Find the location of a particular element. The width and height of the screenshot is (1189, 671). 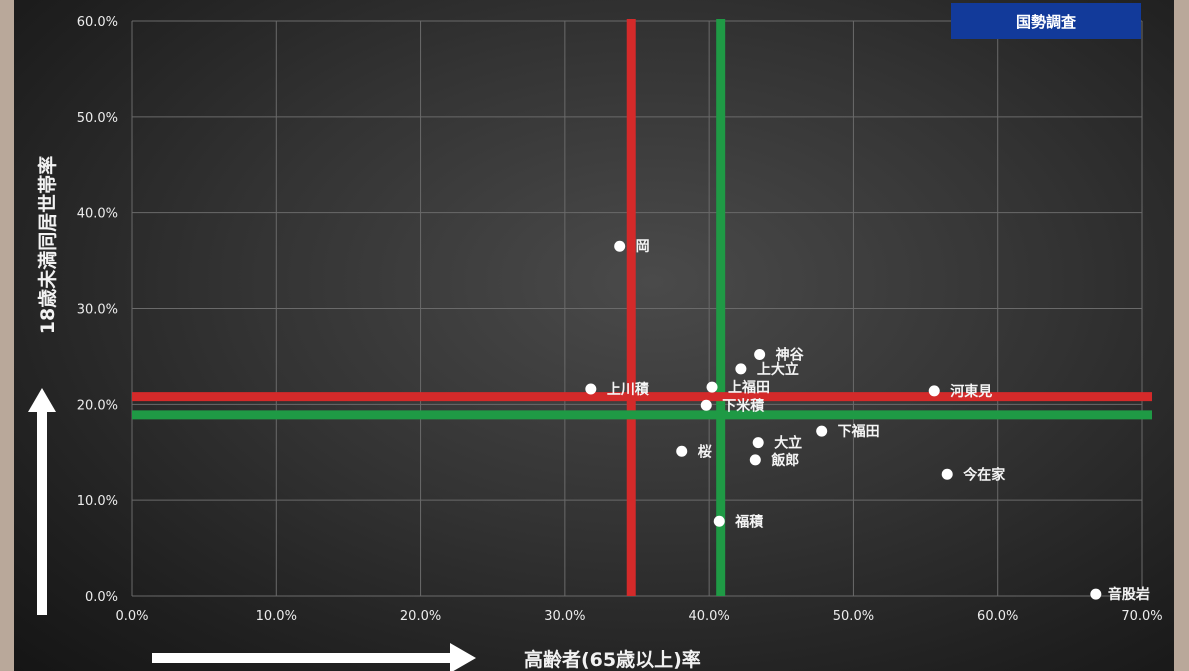

data-point-label: 飯郎 is located at coordinates (784, 460).